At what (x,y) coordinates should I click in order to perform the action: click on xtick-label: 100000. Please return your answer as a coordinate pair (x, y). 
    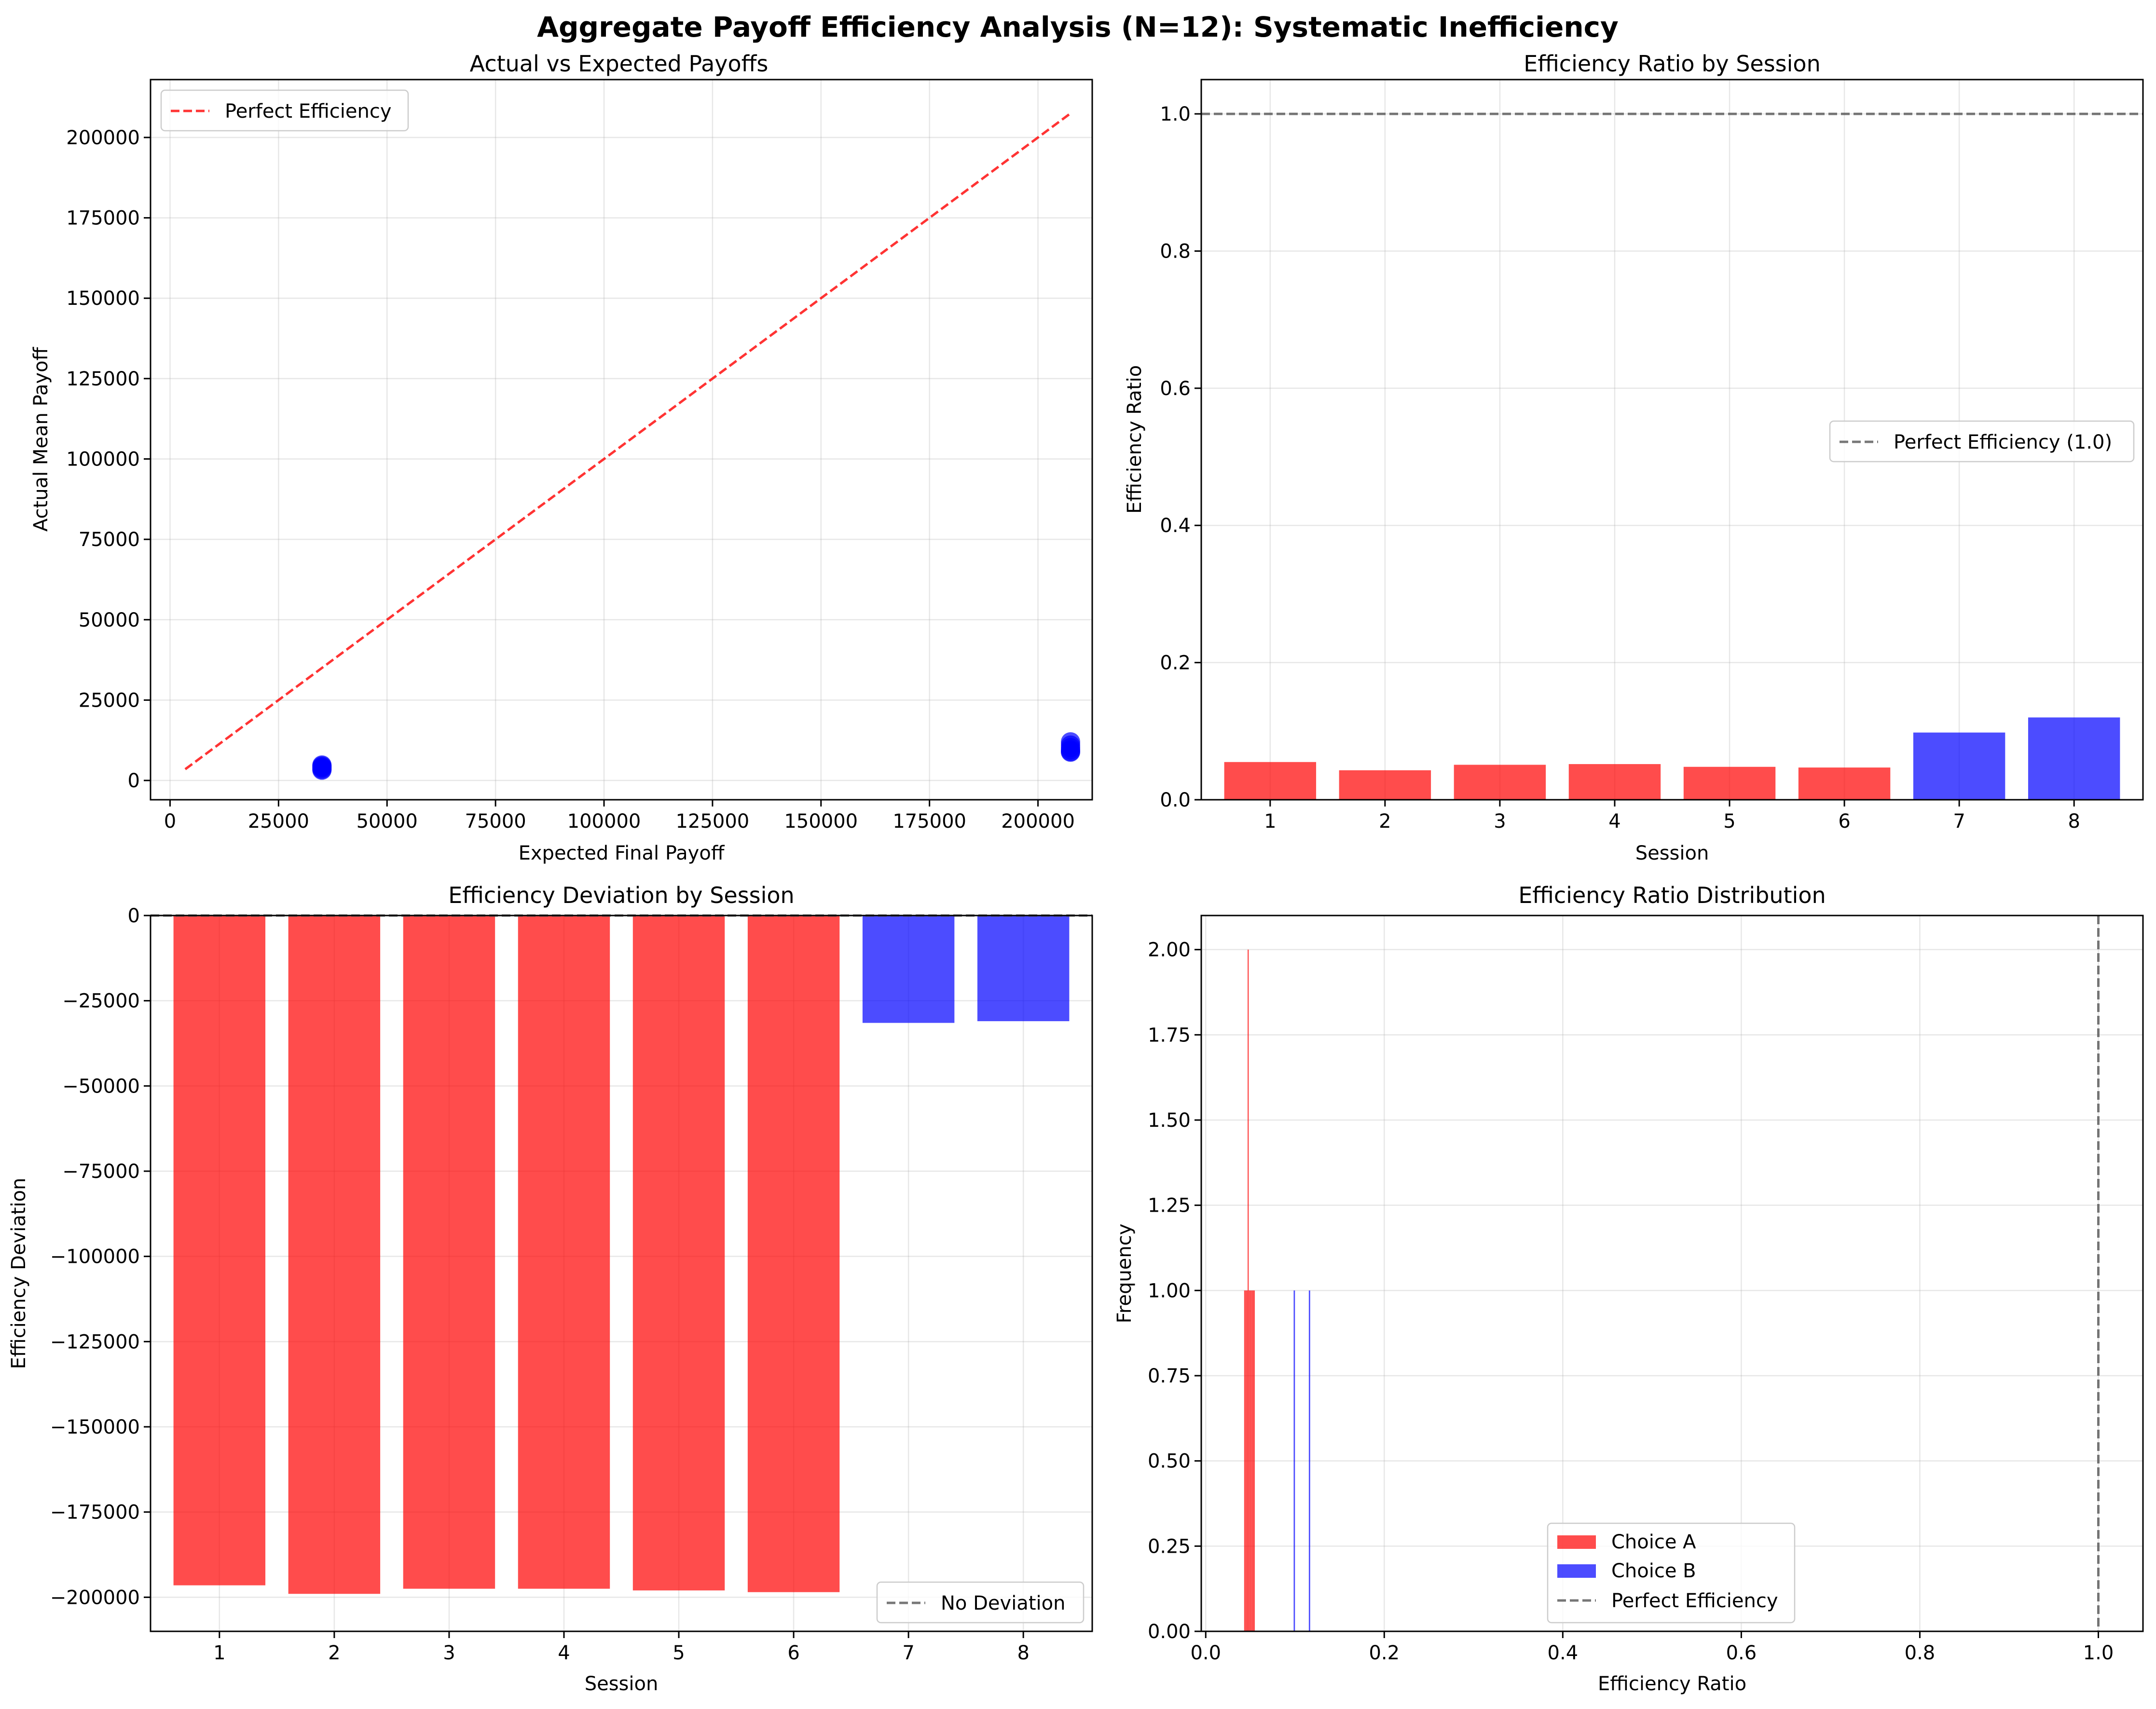
    Looking at the image, I should click on (604, 821).